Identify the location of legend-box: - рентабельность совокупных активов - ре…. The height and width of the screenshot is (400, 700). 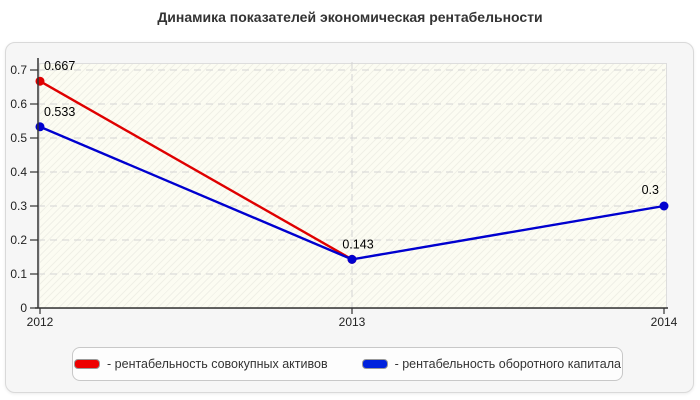
(347, 364).